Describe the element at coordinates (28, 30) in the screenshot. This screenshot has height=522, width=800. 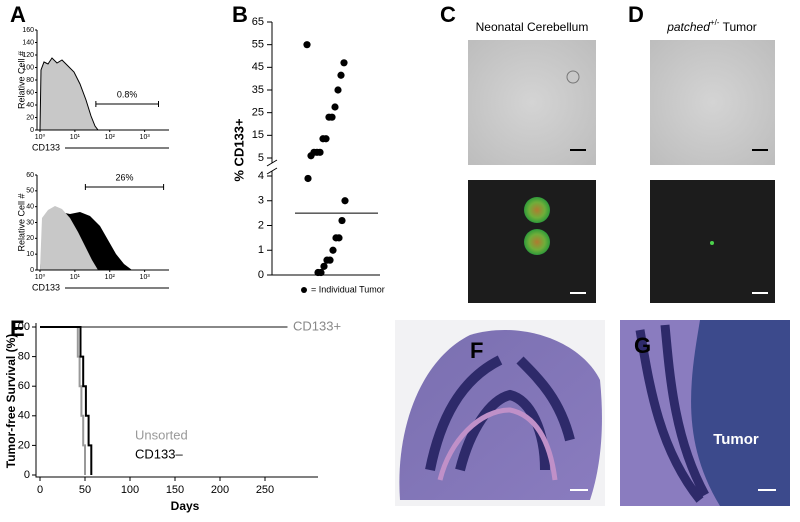
I see `y-tick-label: 160` at that location.